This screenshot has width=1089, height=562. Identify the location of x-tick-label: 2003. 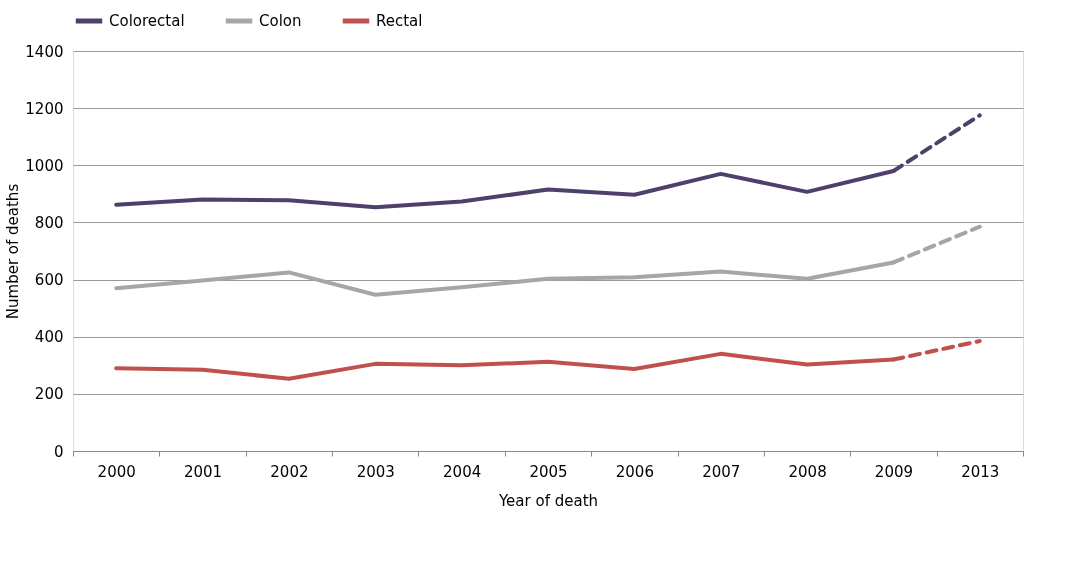
(375, 471).